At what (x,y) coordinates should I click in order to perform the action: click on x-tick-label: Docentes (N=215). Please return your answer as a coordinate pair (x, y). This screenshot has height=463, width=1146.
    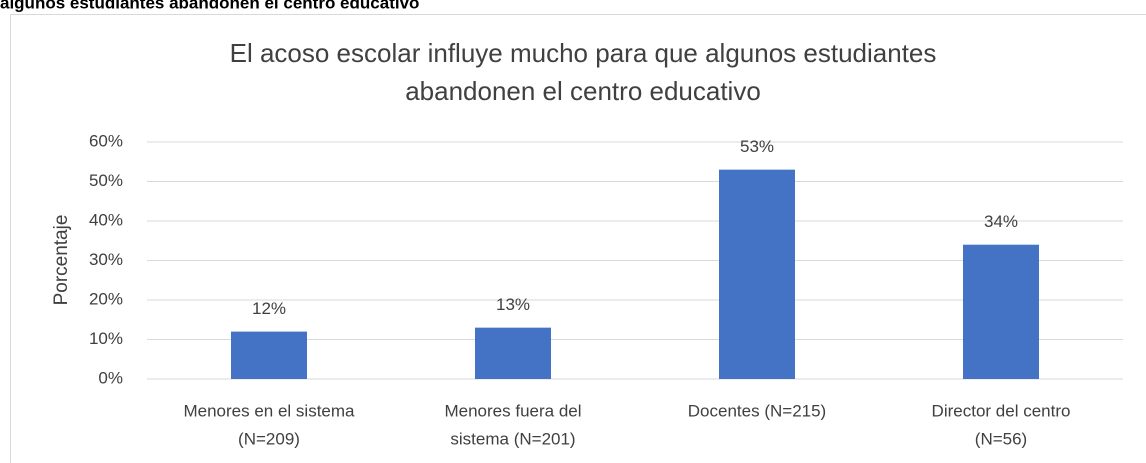
    Looking at the image, I should click on (757, 410).